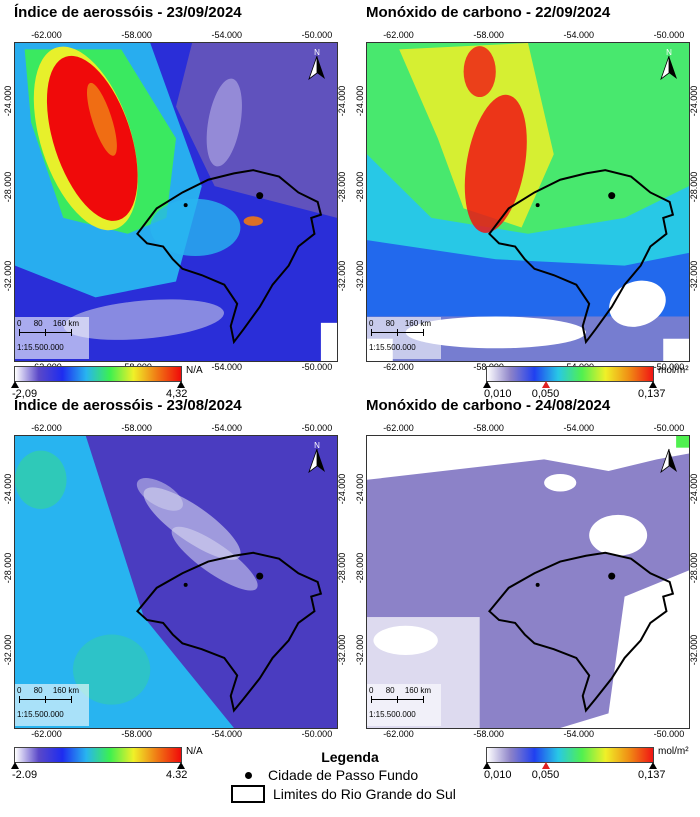 This screenshot has height=817, width=700. I want to click on legend-boundary-row: Limites do Rio Grande do Sul, so click(350, 794).